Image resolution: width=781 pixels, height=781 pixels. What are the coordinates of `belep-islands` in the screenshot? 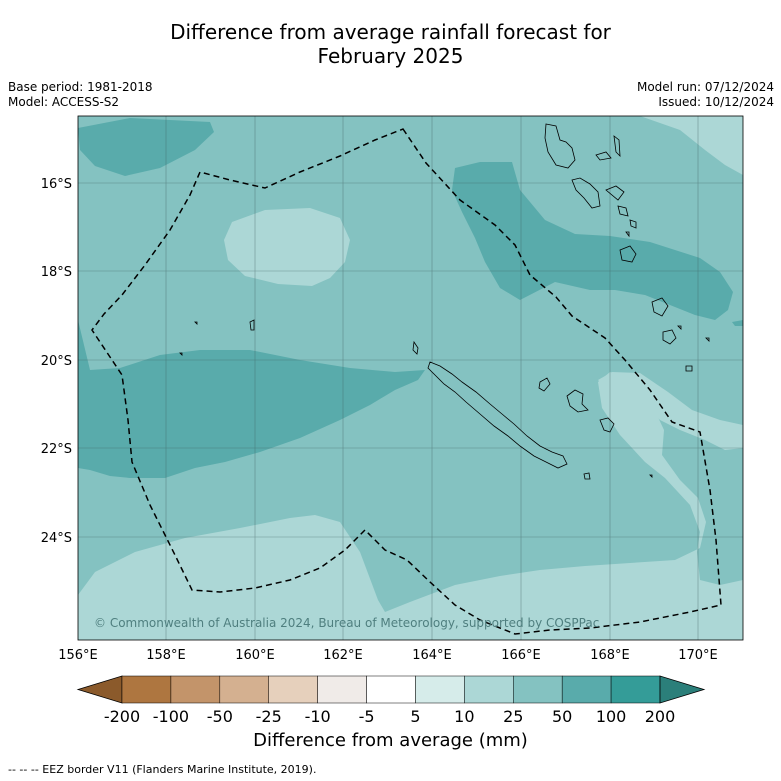 It's located at (415, 347).